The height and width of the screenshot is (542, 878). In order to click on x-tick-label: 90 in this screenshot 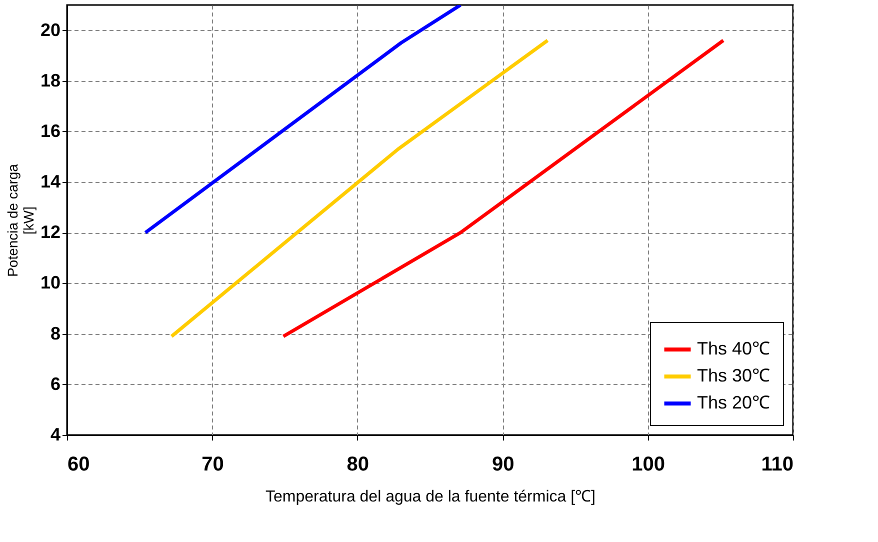, I will do `click(503, 465)`.